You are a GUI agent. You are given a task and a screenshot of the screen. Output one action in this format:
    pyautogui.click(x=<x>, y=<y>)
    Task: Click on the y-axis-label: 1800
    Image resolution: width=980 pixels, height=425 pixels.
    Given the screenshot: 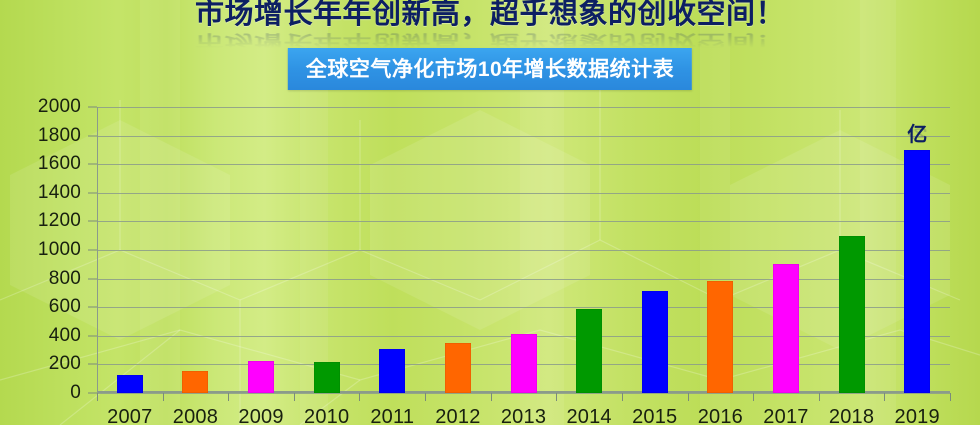 What is the action you would take?
    pyautogui.click(x=59, y=135)
    